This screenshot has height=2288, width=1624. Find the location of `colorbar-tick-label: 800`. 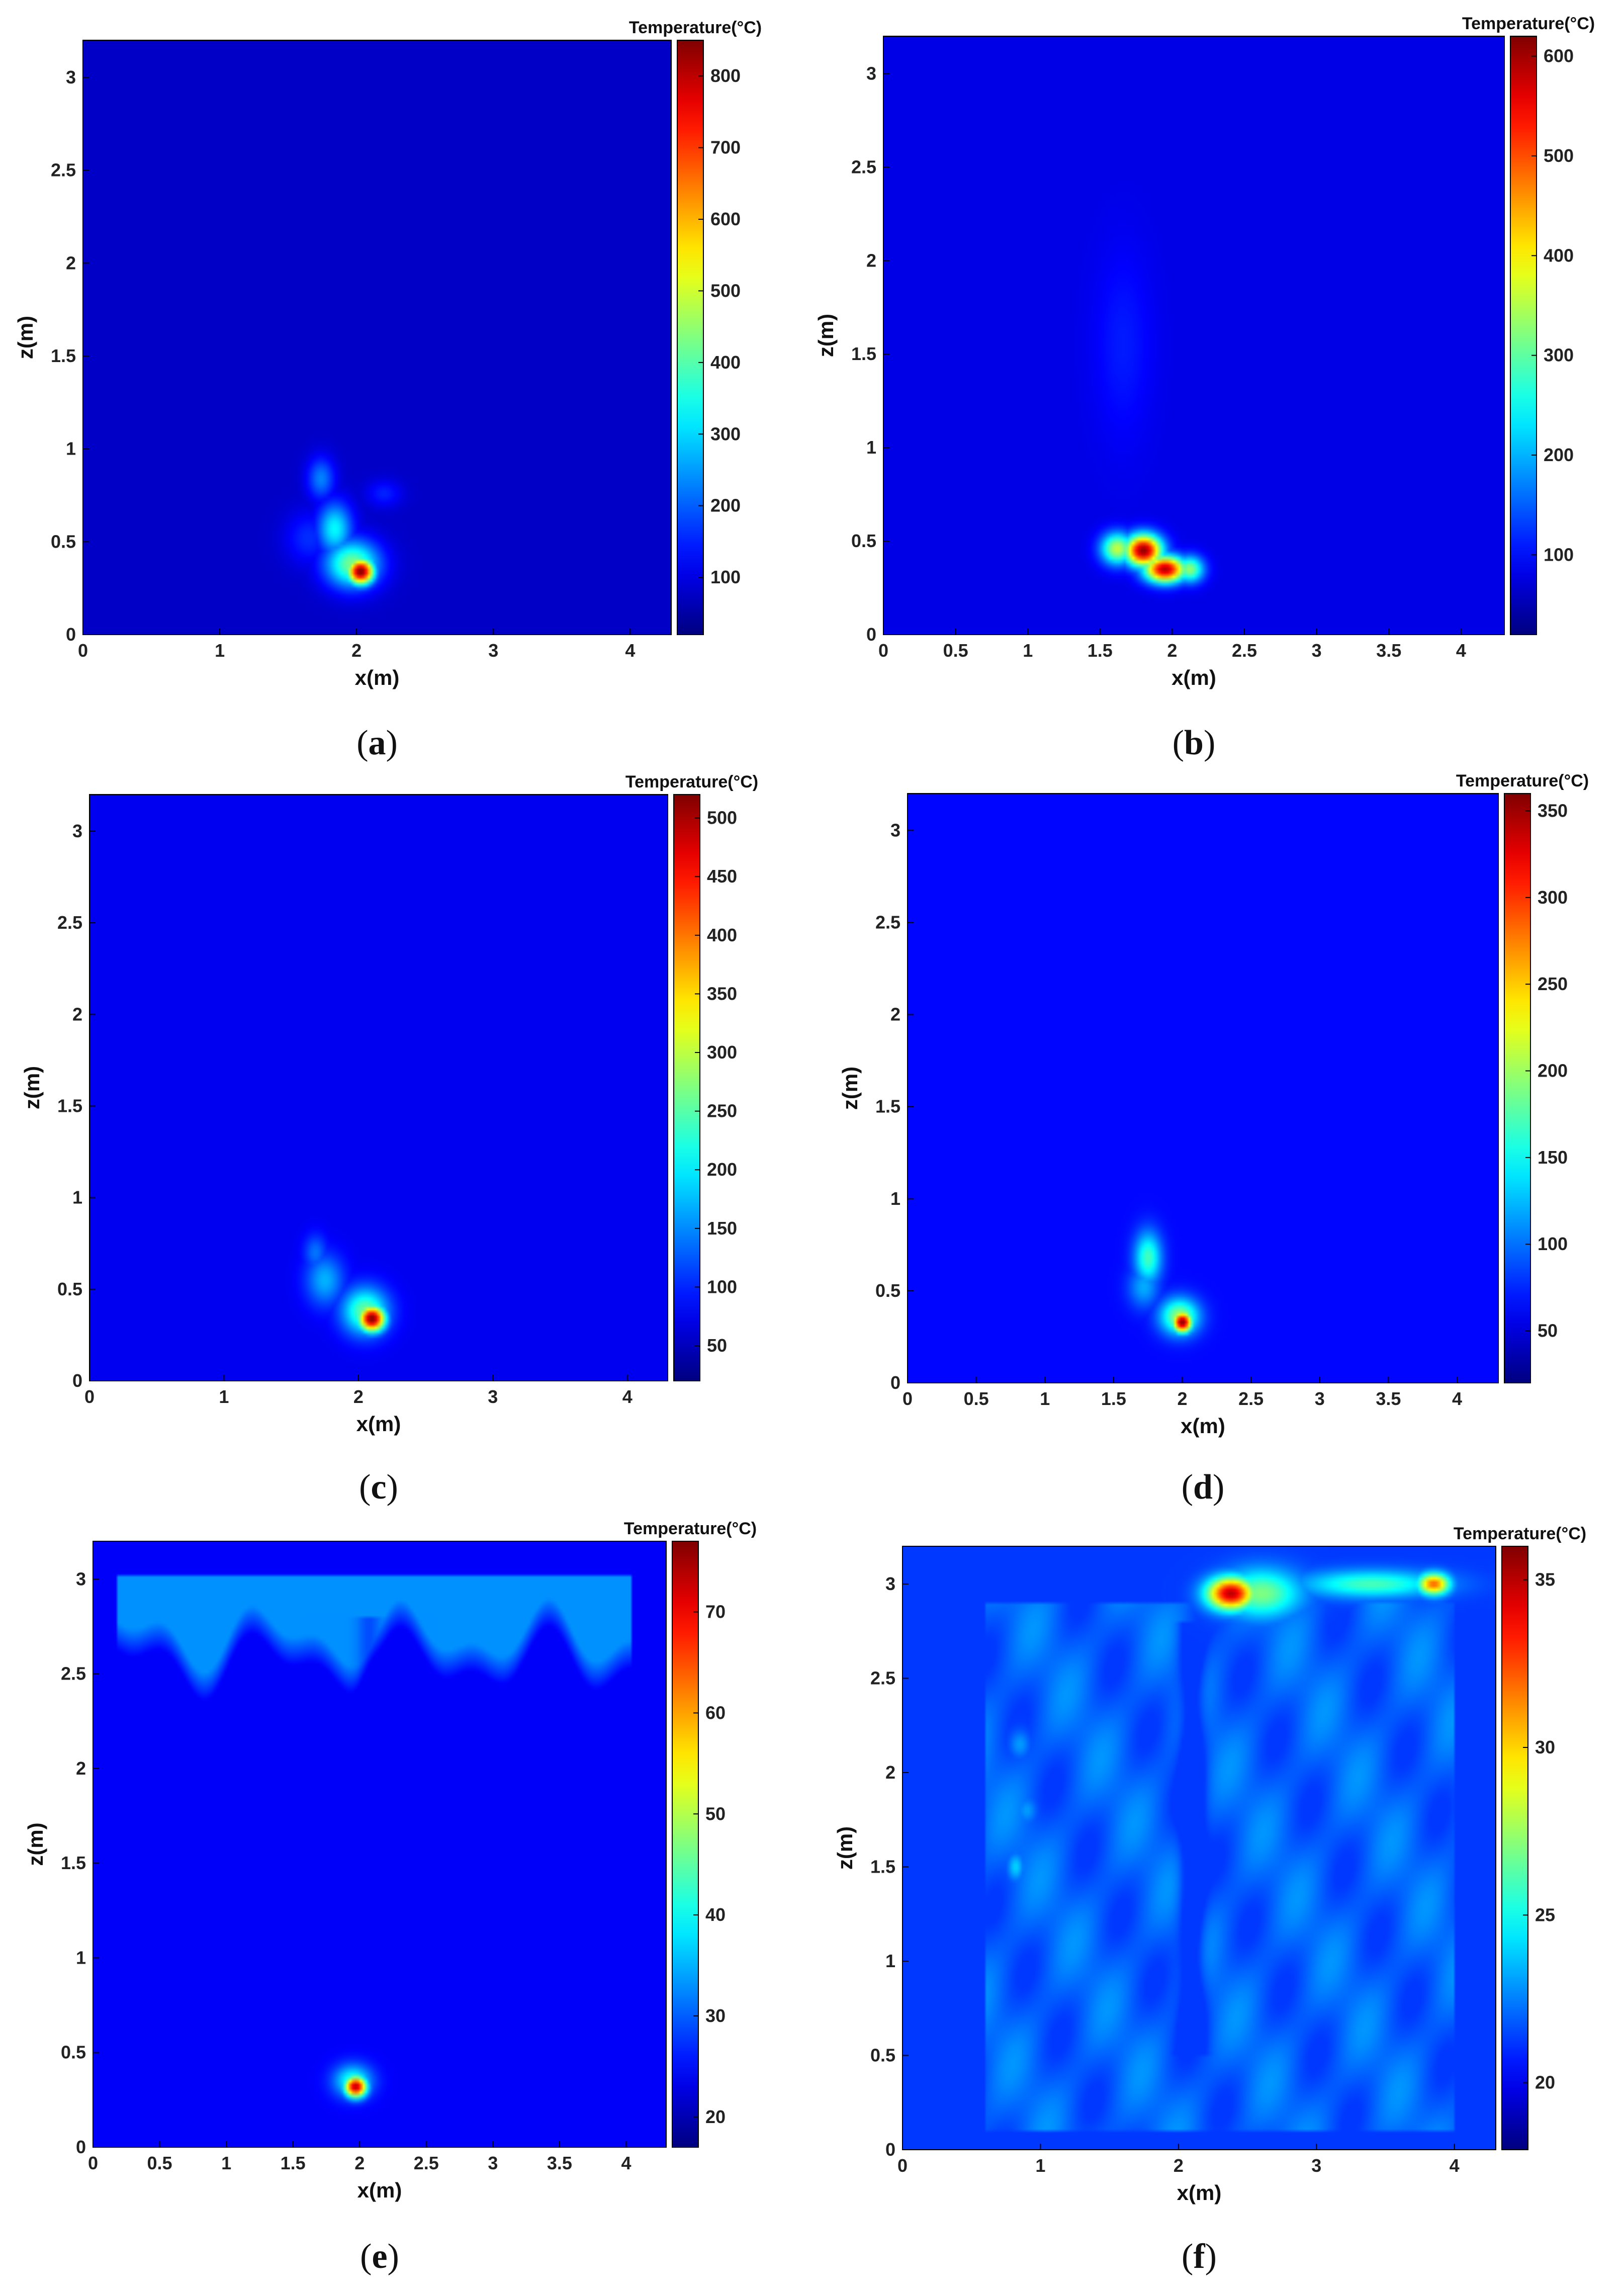

colorbar-tick-label: 800 is located at coordinates (726, 75).